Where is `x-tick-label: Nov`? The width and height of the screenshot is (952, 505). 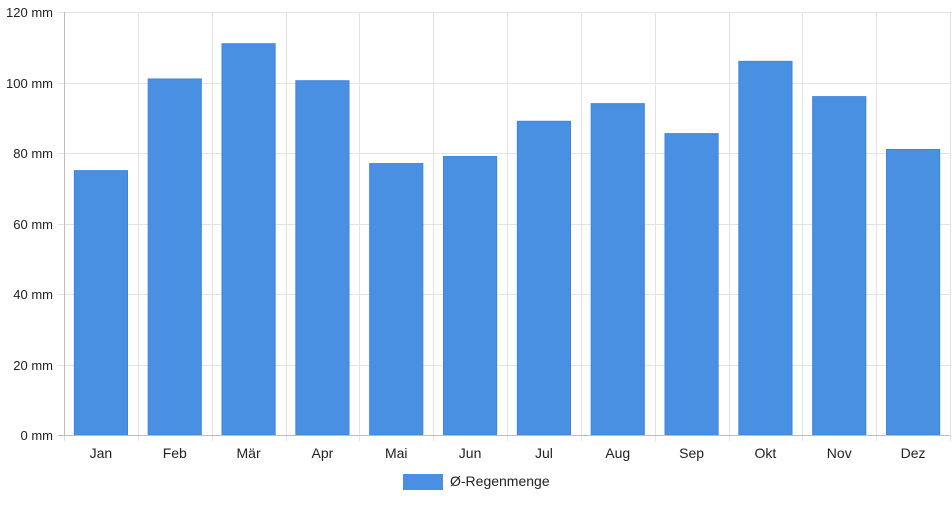
x-tick-label: Nov is located at coordinates (839, 453).